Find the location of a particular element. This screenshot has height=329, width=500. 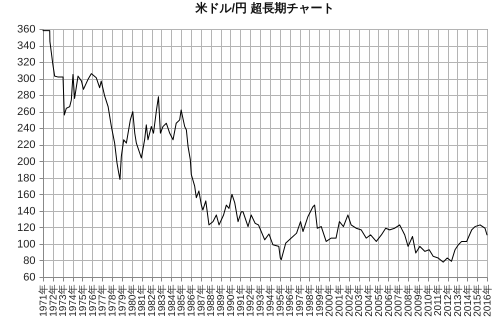

x-tick-label: 1979年 is located at coordinates (122, 300).